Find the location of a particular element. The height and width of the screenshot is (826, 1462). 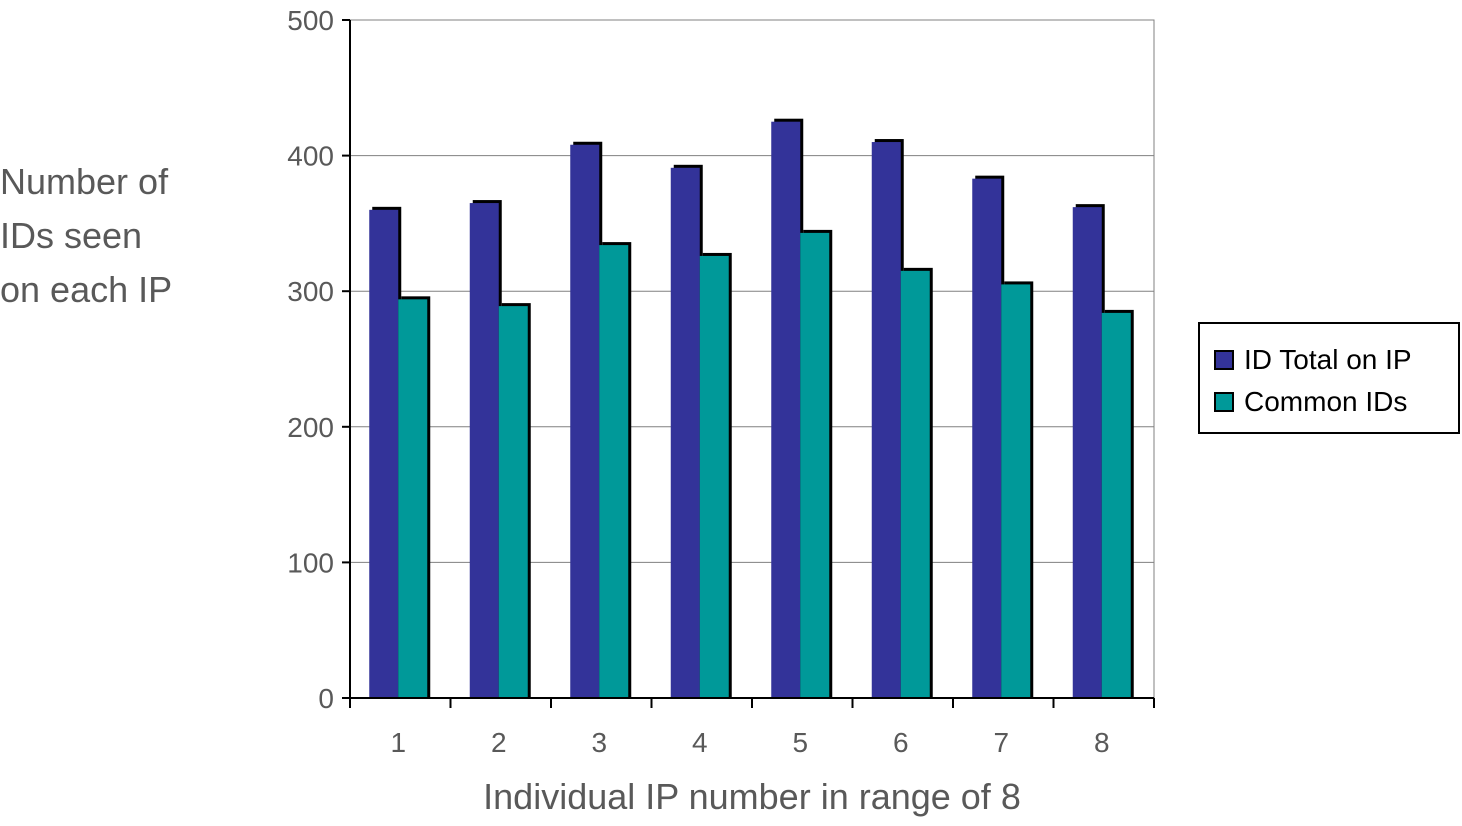

x-tick-label: 8 is located at coordinates (1102, 742).